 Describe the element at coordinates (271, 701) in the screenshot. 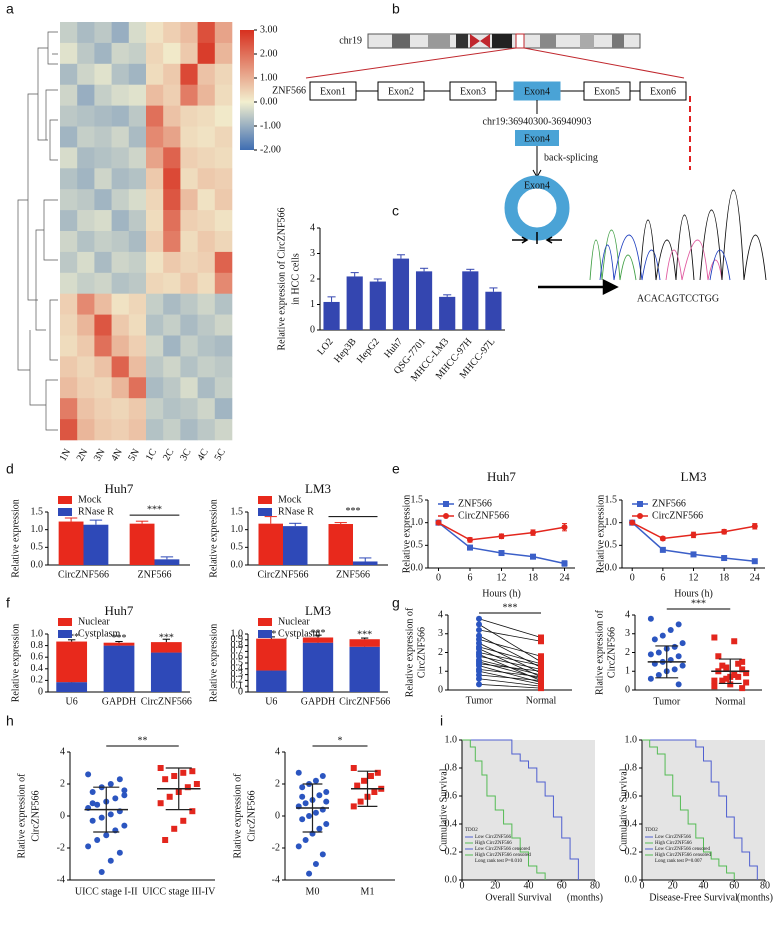

I see `x-tick-label: U6` at that location.